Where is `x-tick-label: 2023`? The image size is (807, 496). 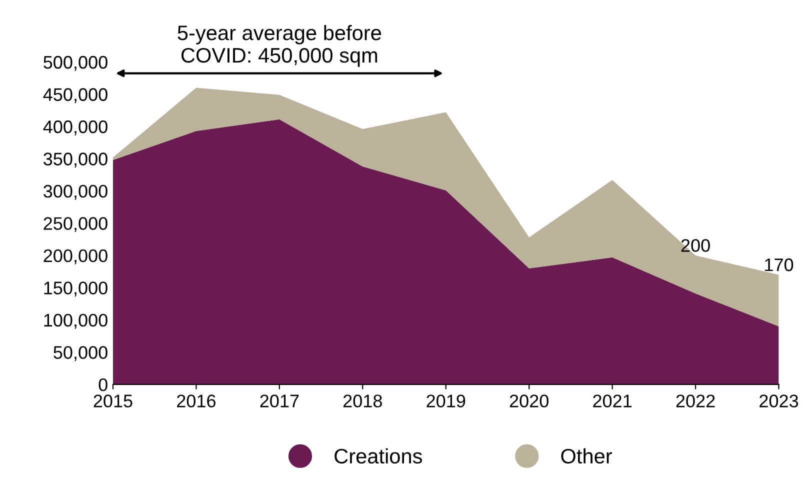 x-tick-label: 2023 is located at coordinates (779, 401).